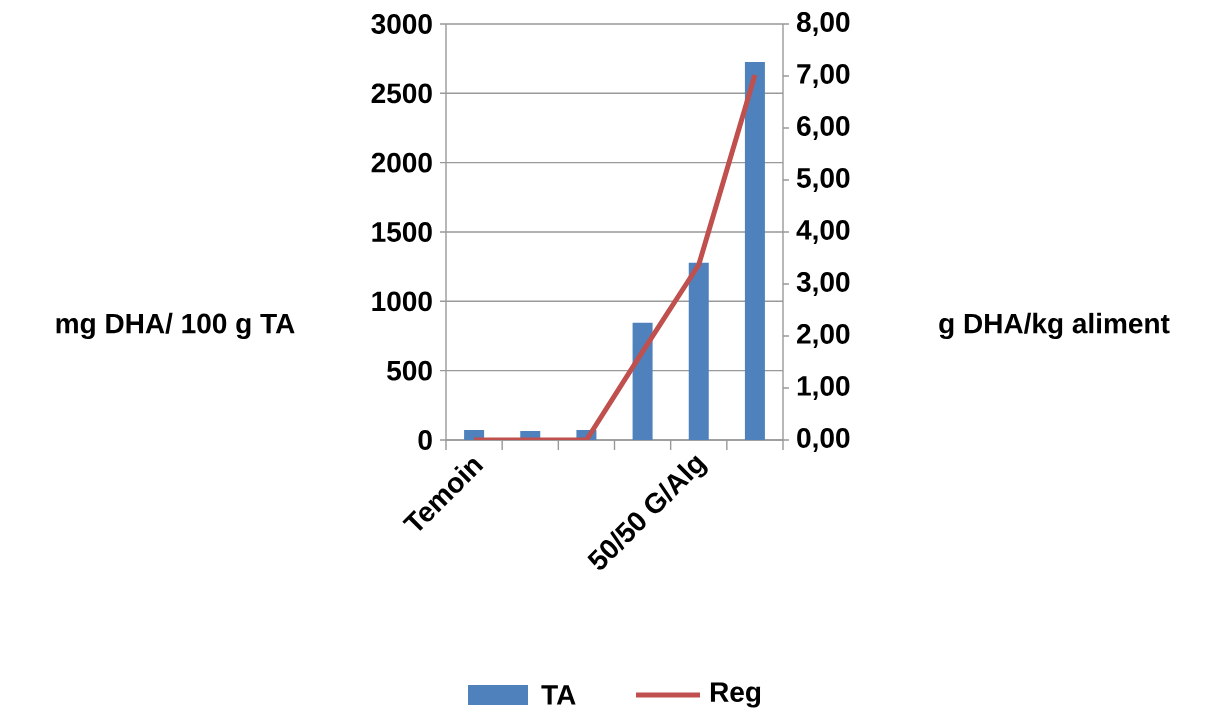 This screenshot has height=721, width=1219. Describe the element at coordinates (1054, 326) in the screenshot. I see `y2-axis-title: g DHA/kg aliment` at that location.